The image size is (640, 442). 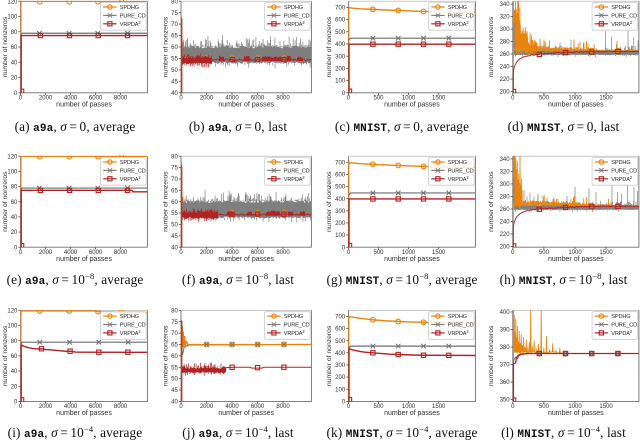 What do you see at coordinates (340, 8) in the screenshot?
I see `svg-text: 700` at bounding box center [340, 8].